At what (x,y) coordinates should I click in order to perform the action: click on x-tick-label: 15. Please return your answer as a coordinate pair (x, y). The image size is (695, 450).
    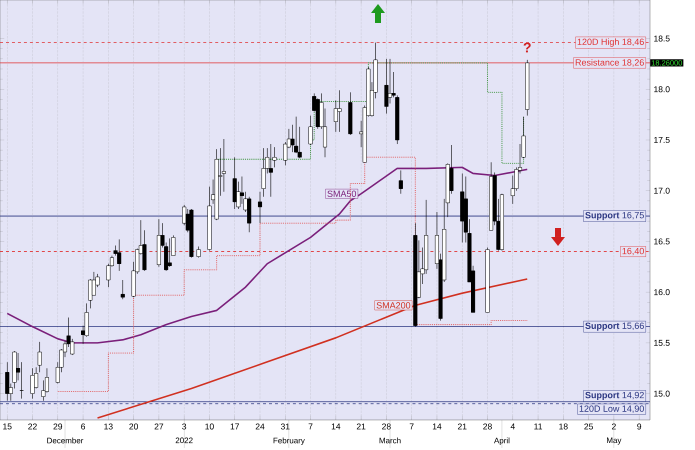
    Looking at the image, I should click on (7, 427).